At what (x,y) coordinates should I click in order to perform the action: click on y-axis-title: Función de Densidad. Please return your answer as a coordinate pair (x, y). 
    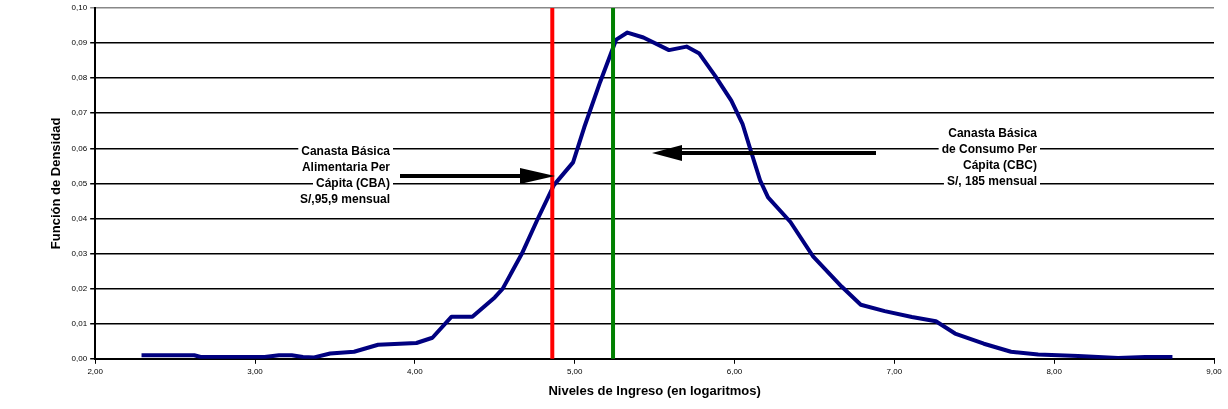
    Looking at the image, I should click on (56, 183).